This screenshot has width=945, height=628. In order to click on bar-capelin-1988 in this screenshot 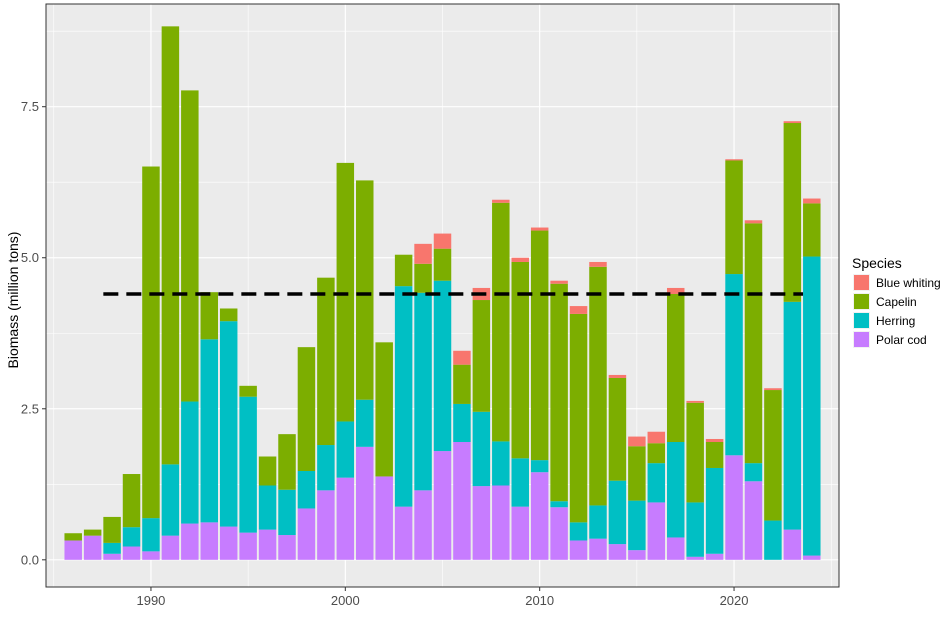, I will do `click(112, 529)`.